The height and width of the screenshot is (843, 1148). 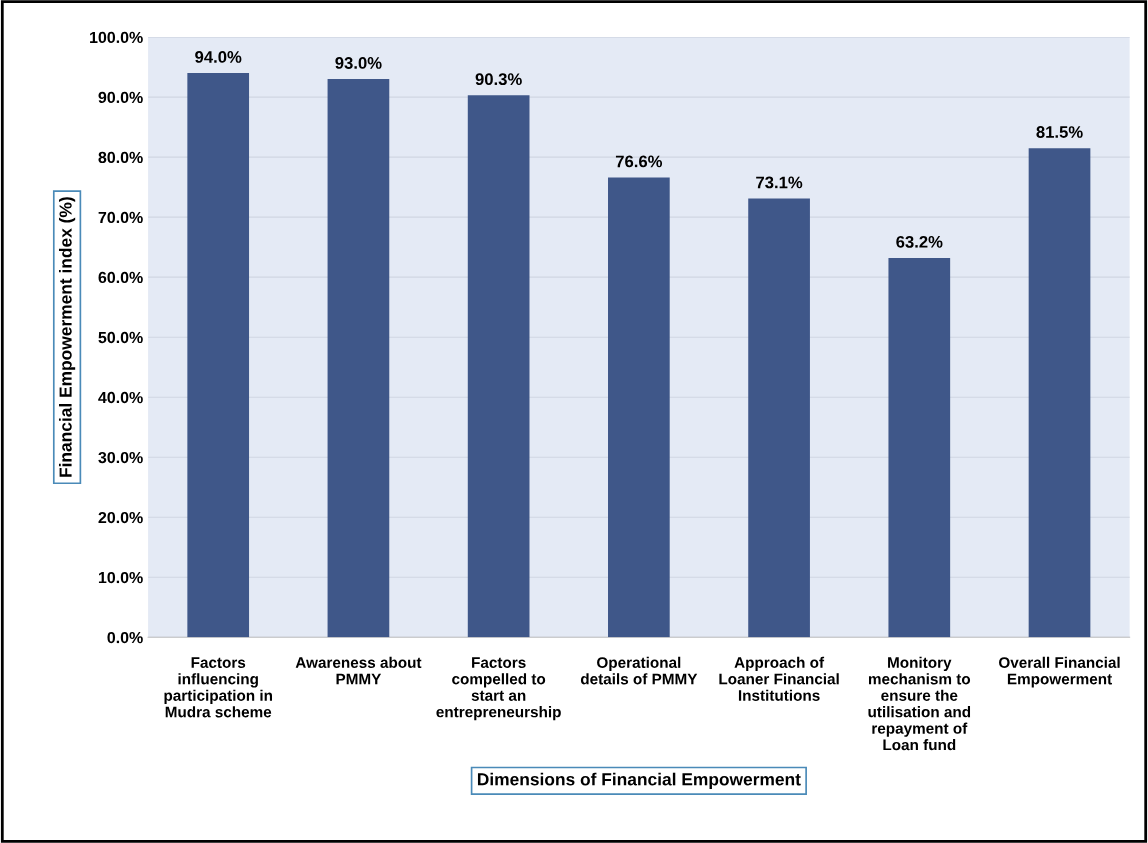 I want to click on x-tick-label: Approach of Loaner Financial Institutions, so click(x=779, y=678).